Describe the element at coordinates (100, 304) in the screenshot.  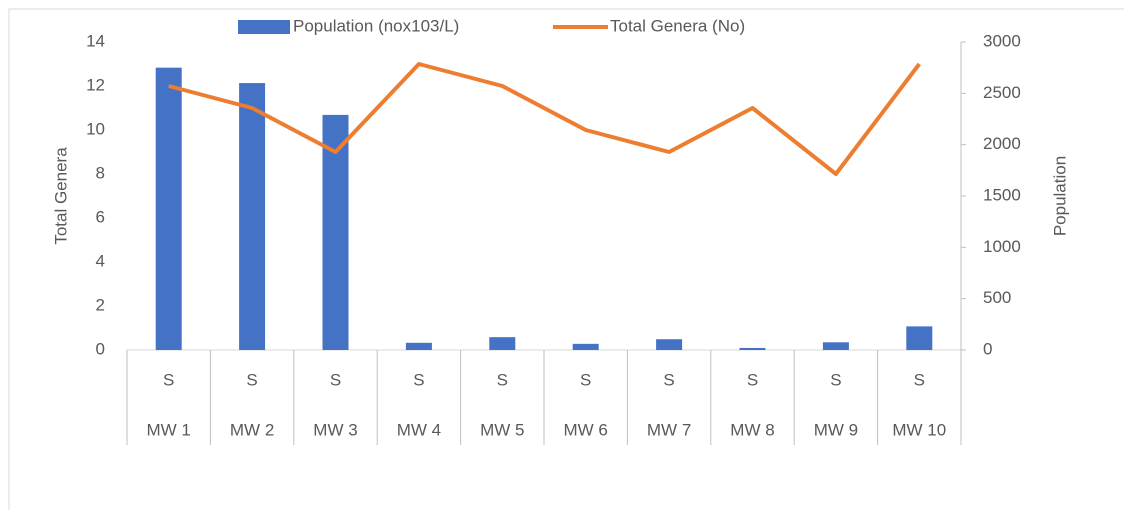
I see `y-tick-label: 2` at that location.